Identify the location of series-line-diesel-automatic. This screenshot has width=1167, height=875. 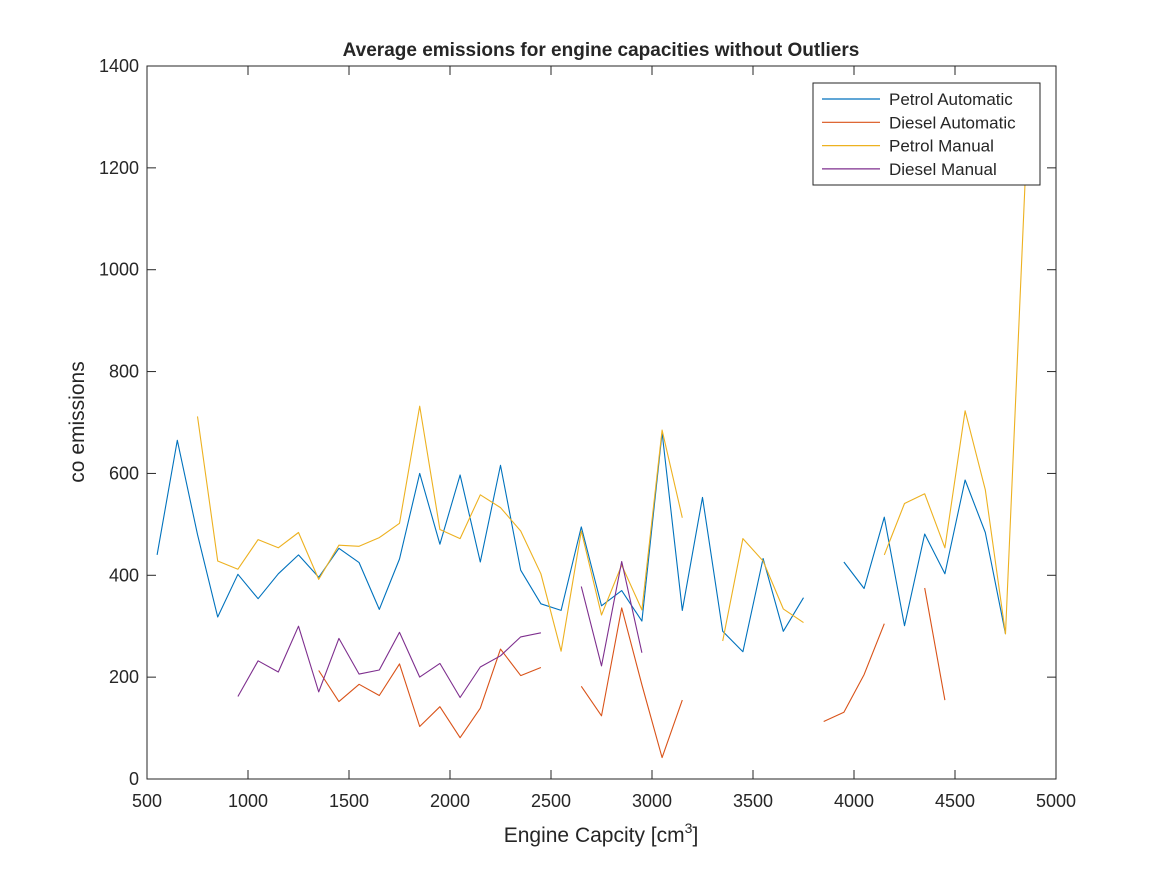
(632, 673).